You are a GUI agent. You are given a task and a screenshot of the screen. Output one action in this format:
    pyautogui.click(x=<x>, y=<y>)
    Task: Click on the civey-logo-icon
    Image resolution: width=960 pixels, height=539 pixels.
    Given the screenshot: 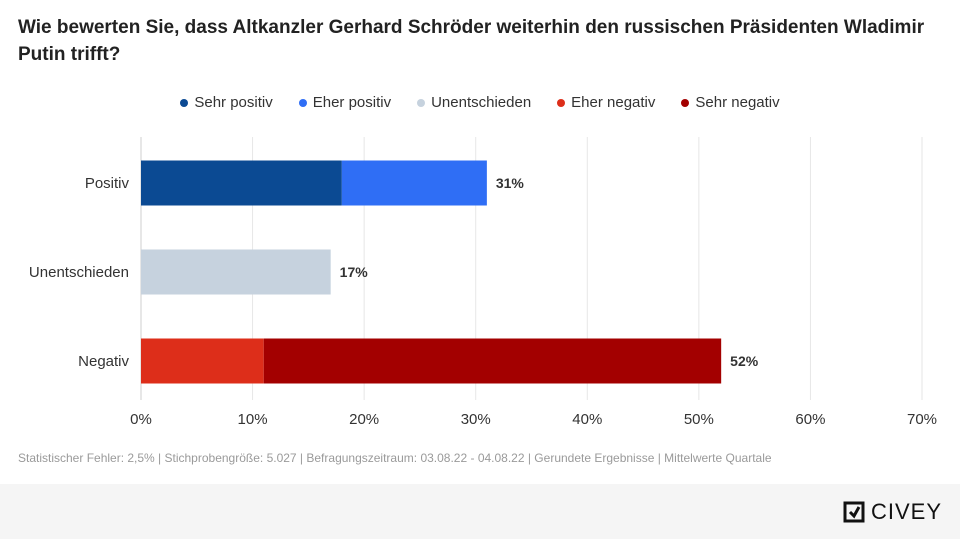 What is the action you would take?
    pyautogui.click(x=854, y=512)
    